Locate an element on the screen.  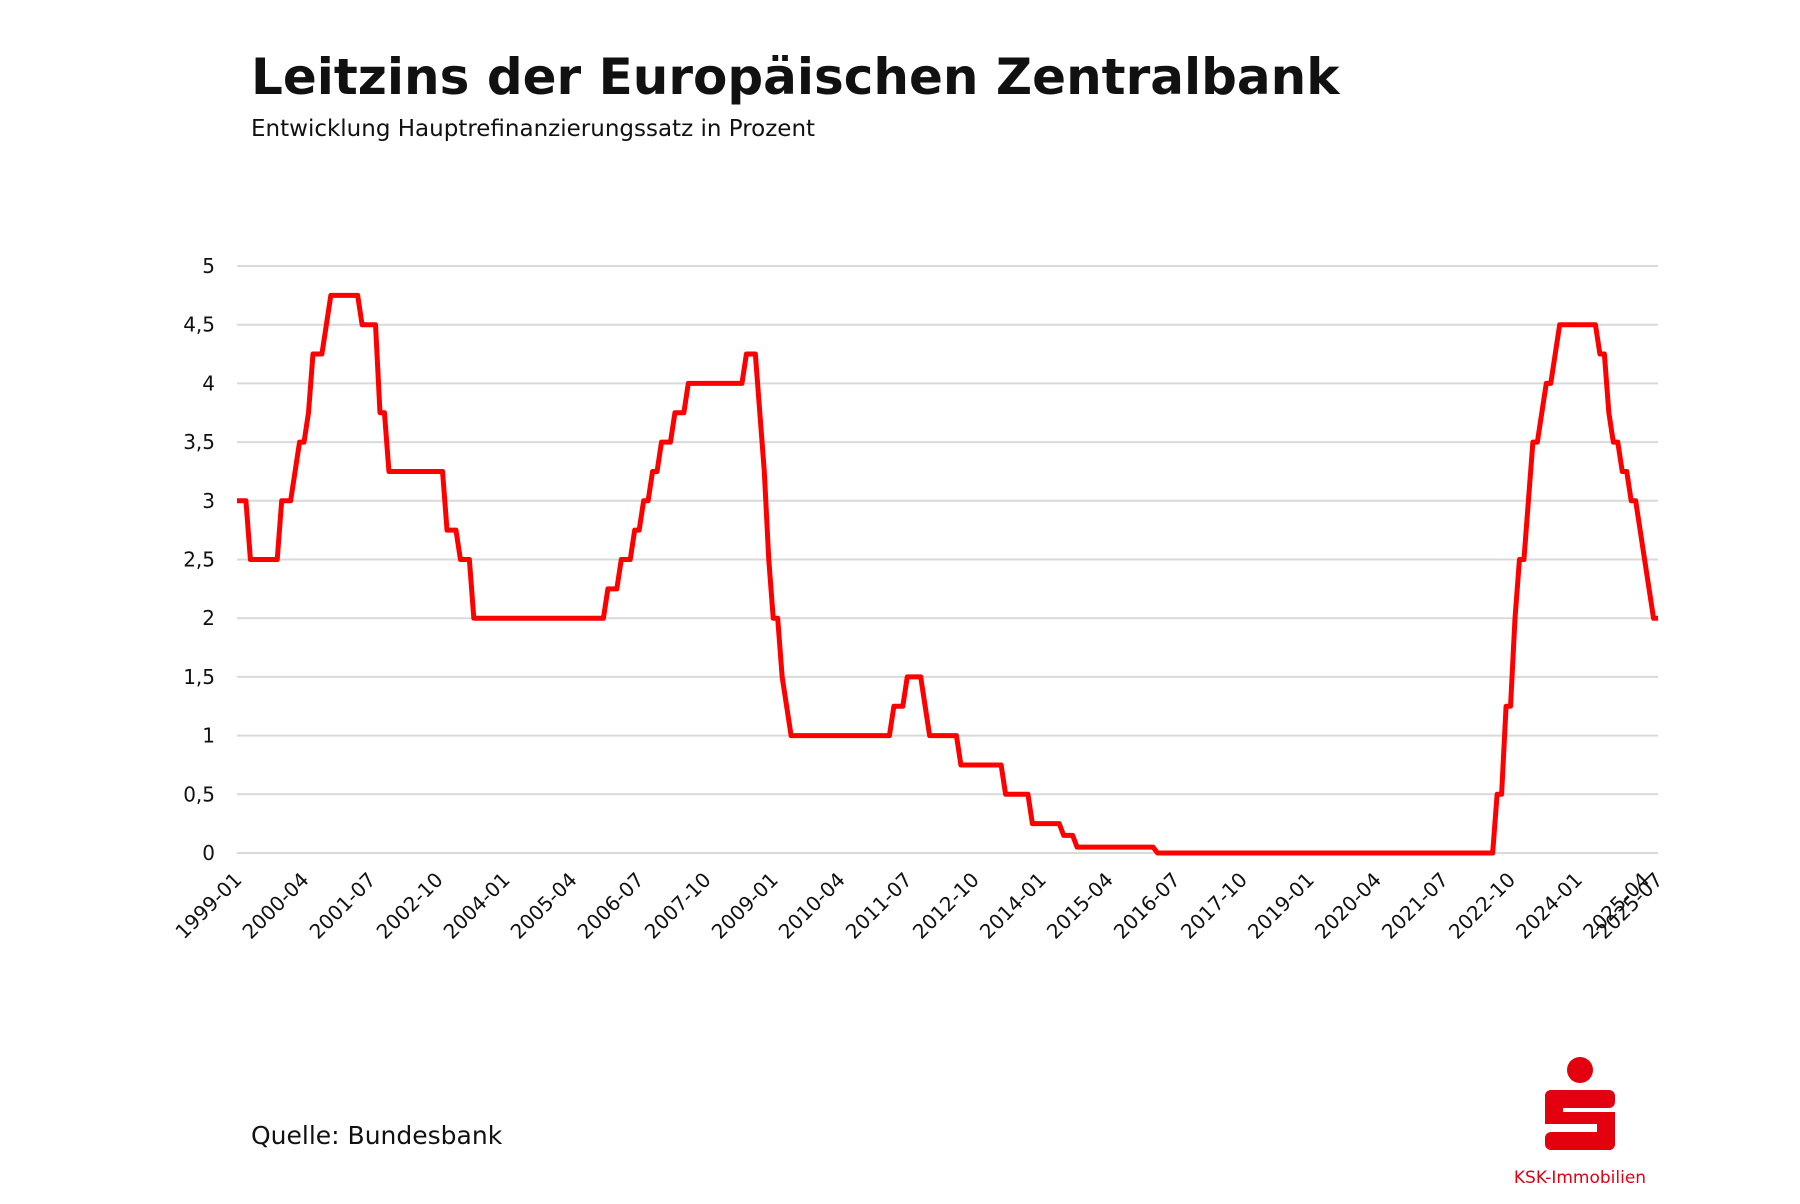
x-tick-label: 2024-01 is located at coordinates (1549, 906).